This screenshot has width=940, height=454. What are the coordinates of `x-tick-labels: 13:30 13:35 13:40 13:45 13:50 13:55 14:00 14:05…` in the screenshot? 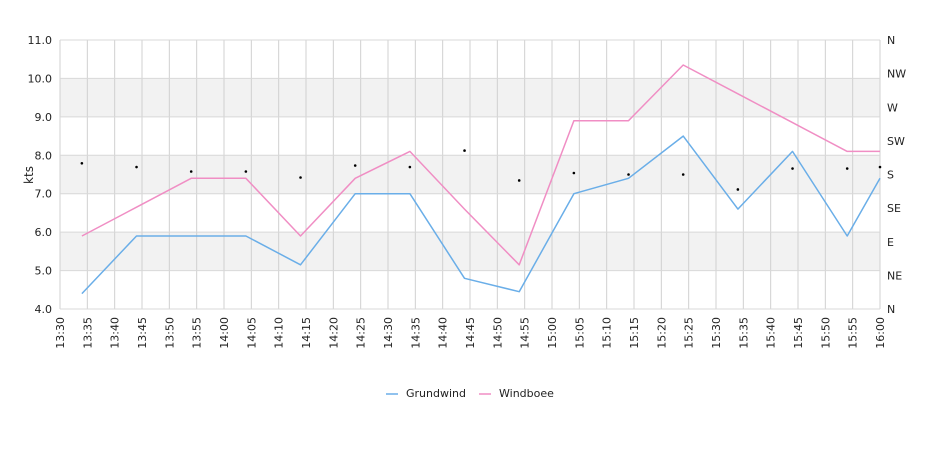 It's located at (470, 333).